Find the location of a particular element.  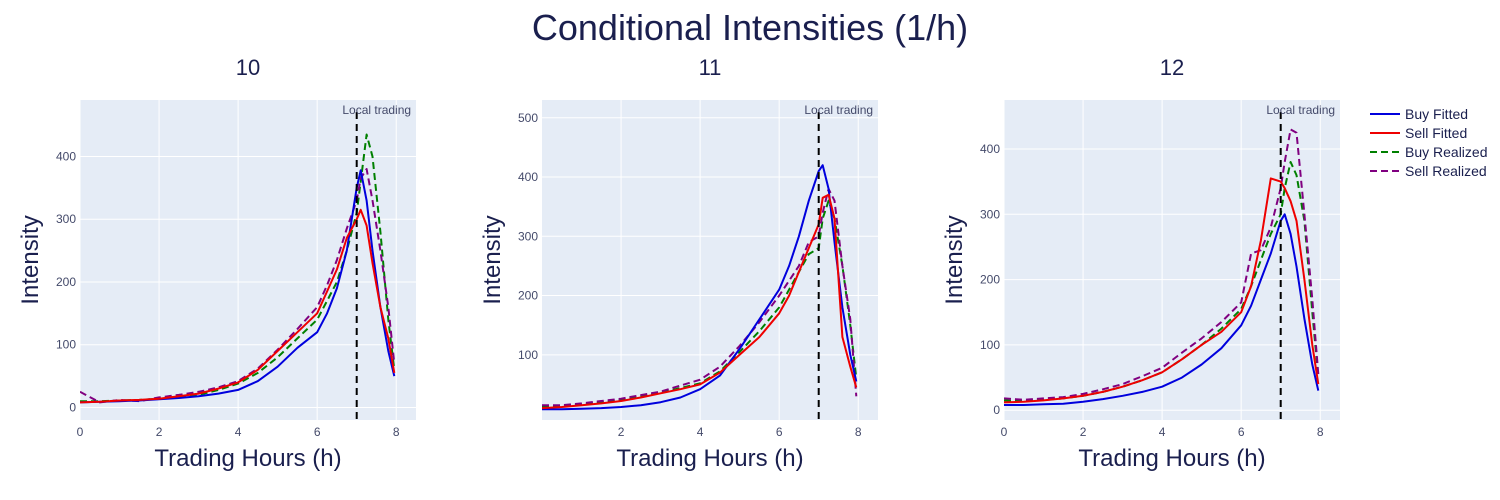

legend-label: Sell Realized is located at coordinates (1446, 171).